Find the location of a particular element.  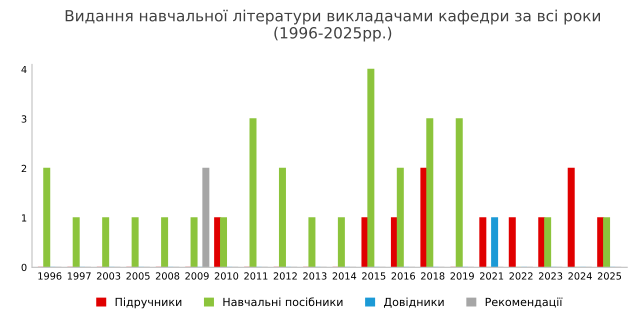

y-tick-label: 0 is located at coordinates (24, 268).